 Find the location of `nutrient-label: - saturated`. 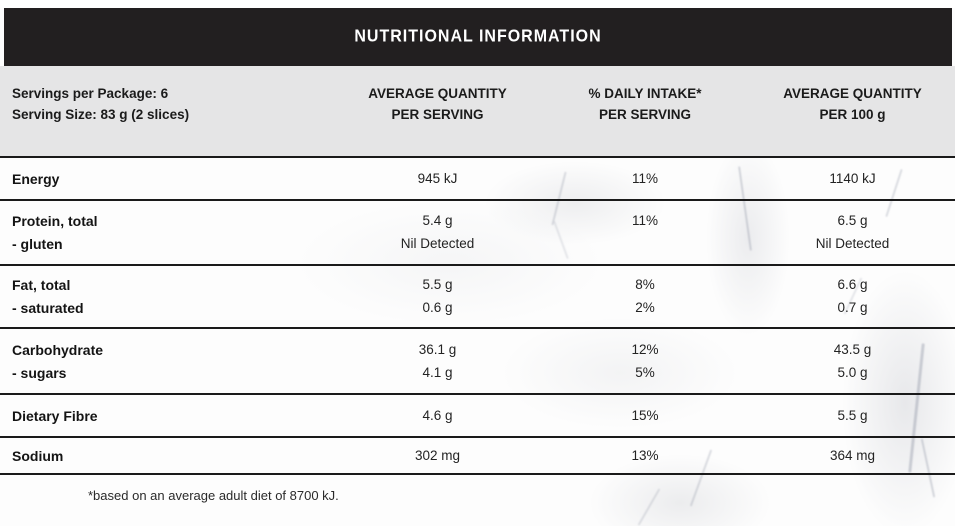

nutrient-label: - saturated is located at coordinates (48, 308).